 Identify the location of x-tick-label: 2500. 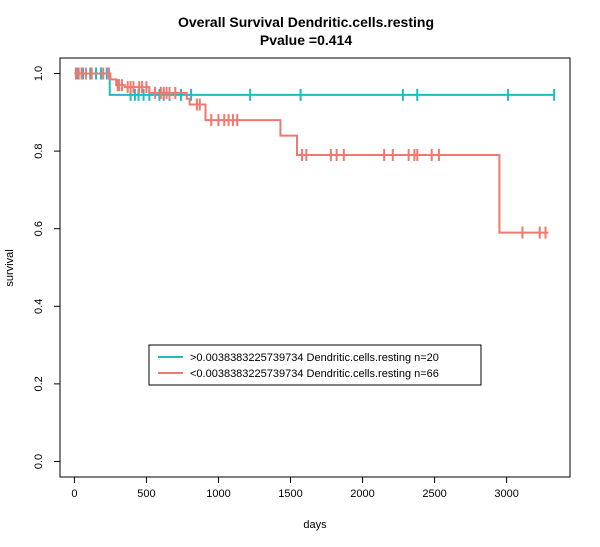
(434, 494).